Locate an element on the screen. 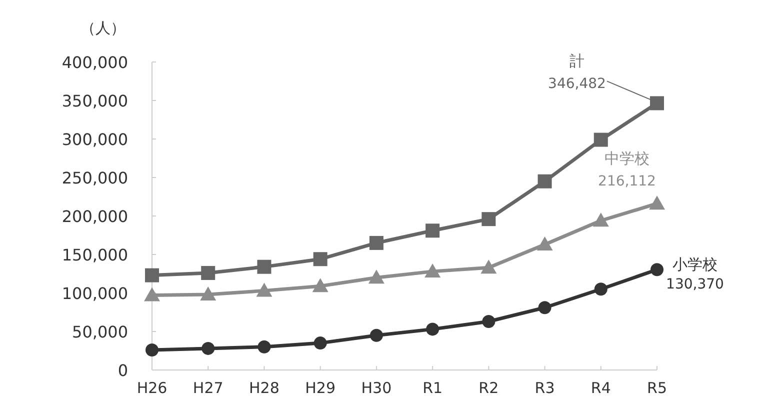 The height and width of the screenshot is (414, 778). x-tick-label: H26 is located at coordinates (152, 388).